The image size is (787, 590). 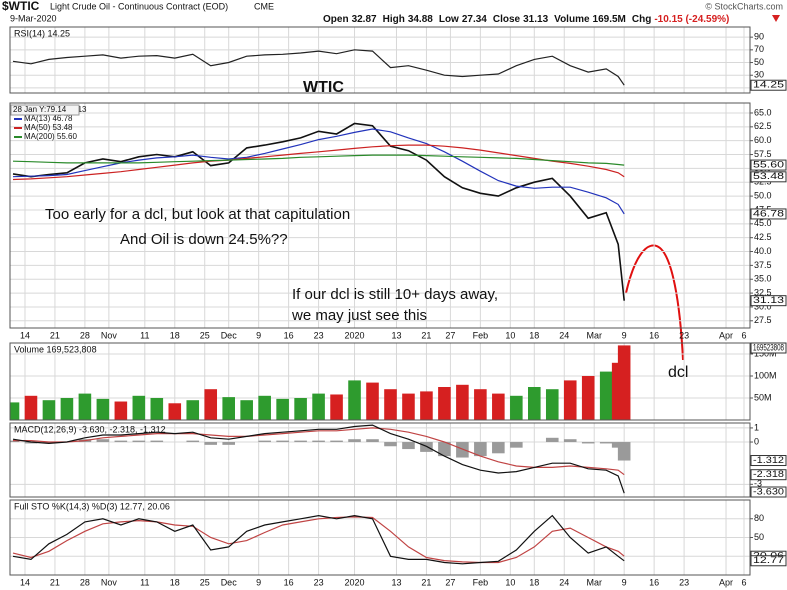 I want to click on value-tag-label: 46.78, so click(x=768, y=213).